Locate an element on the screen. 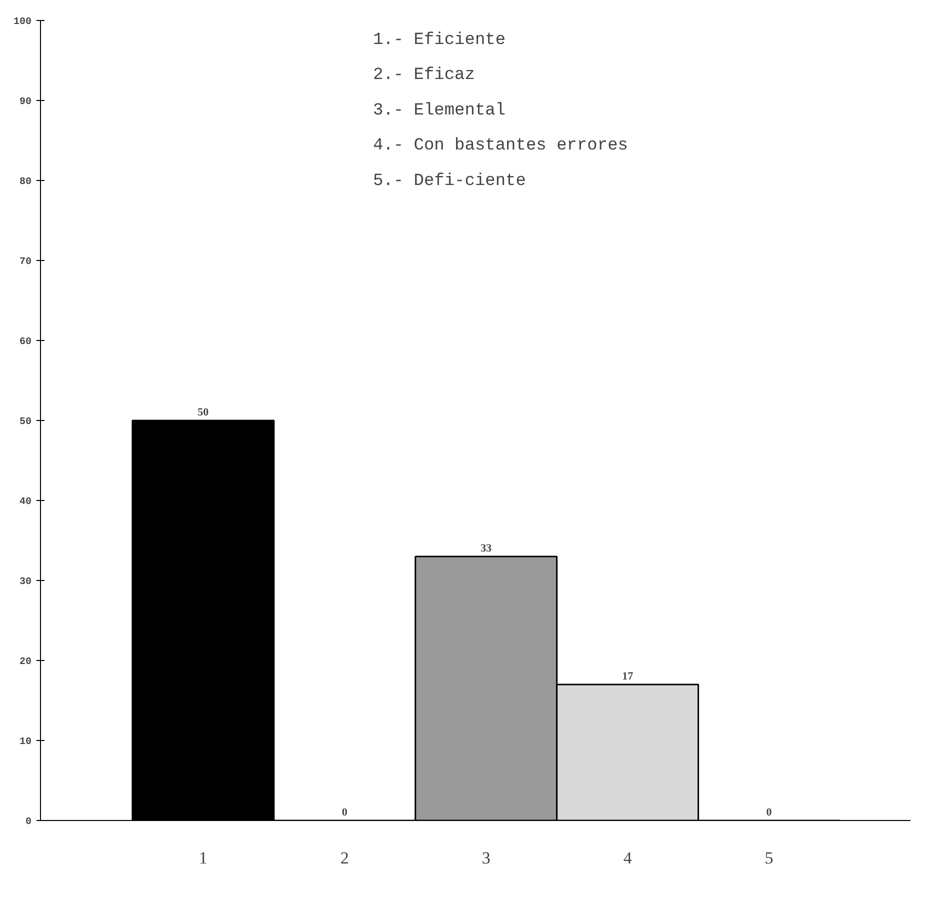 This screenshot has height=902, width=930. annotation: 2.- Eficaz is located at coordinates (423, 76).